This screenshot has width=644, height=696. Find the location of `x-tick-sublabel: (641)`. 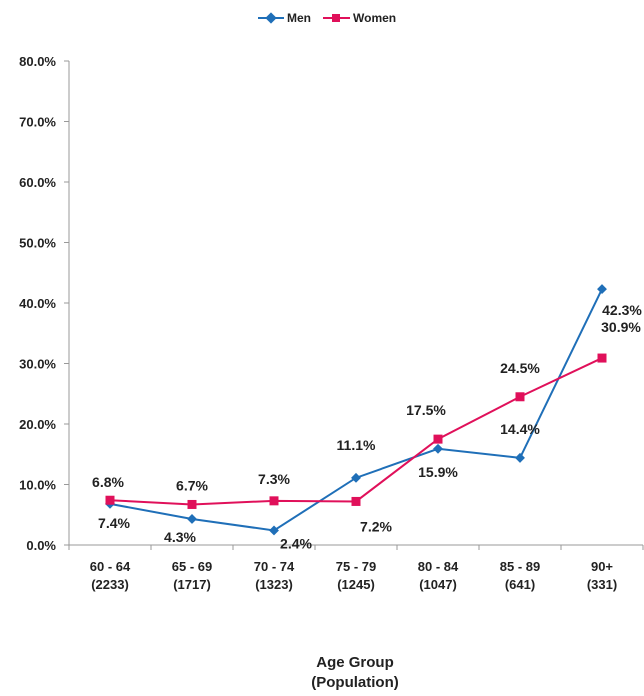

x-tick-sublabel: (641) is located at coordinates (520, 584).